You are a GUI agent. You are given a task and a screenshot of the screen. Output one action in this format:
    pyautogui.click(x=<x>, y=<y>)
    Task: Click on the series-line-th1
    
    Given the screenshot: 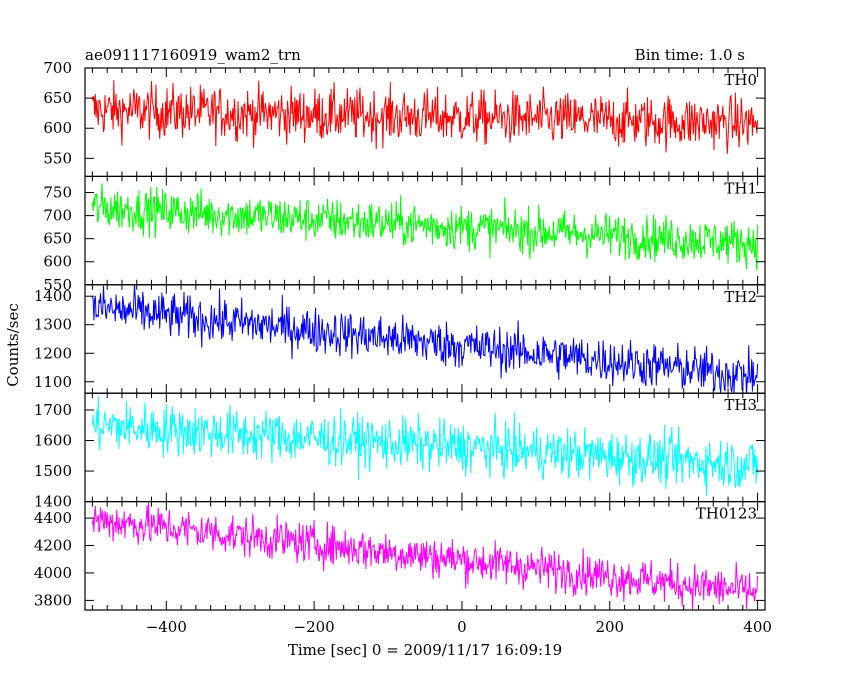 What is the action you would take?
    pyautogui.click(x=425, y=227)
    